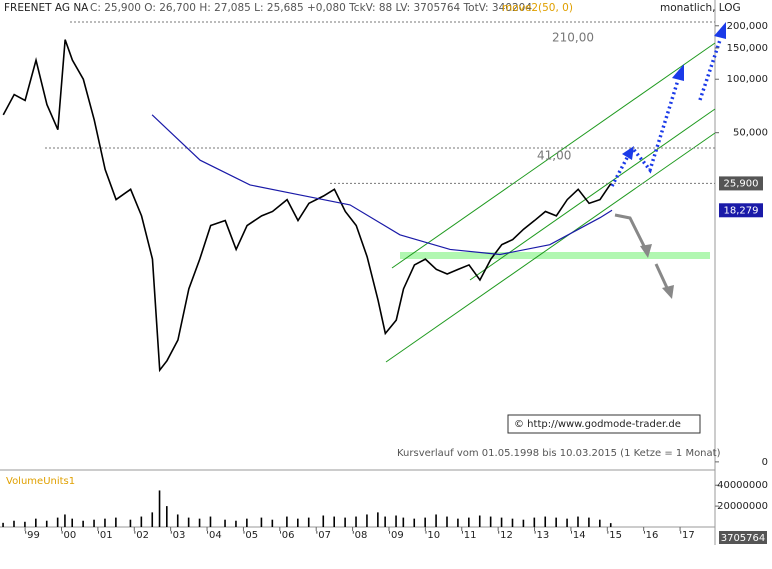 This screenshot has height=569, width=772. Describe the element at coordinates (577, 535) in the screenshot. I see `x-tick-label: '14` at that location.